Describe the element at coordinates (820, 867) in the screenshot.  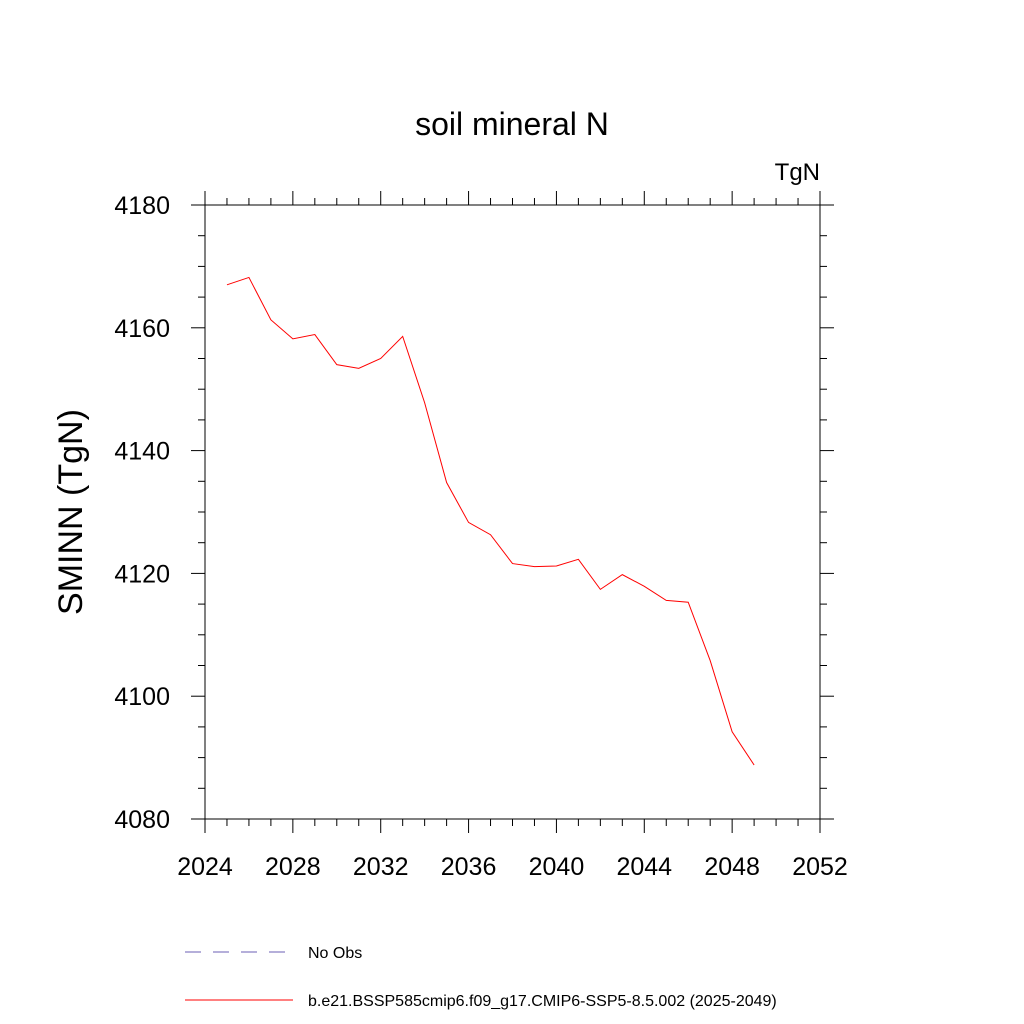
I see `x-tick-label: 2052` at that location.